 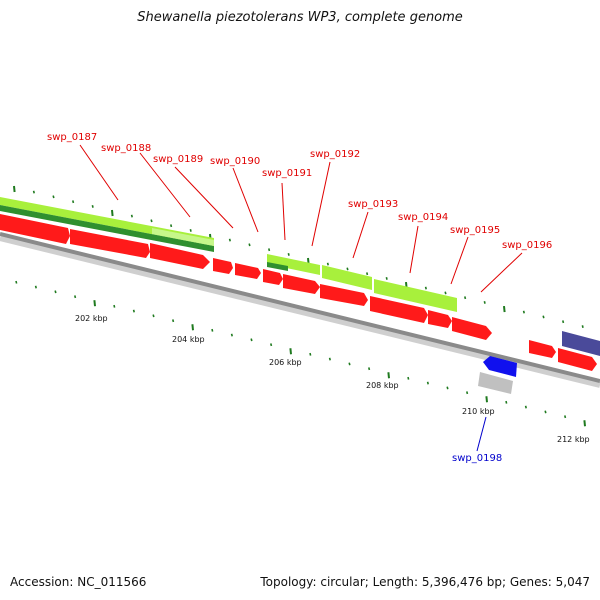 I want to click on scale-label: 204 kbp, so click(x=188, y=339).